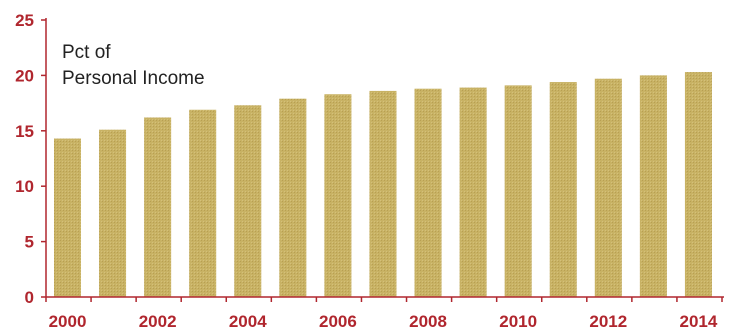 This screenshot has width=732, height=332. Describe the element at coordinates (158, 321) in the screenshot. I see `x-tick-label-2002: 2002` at that location.